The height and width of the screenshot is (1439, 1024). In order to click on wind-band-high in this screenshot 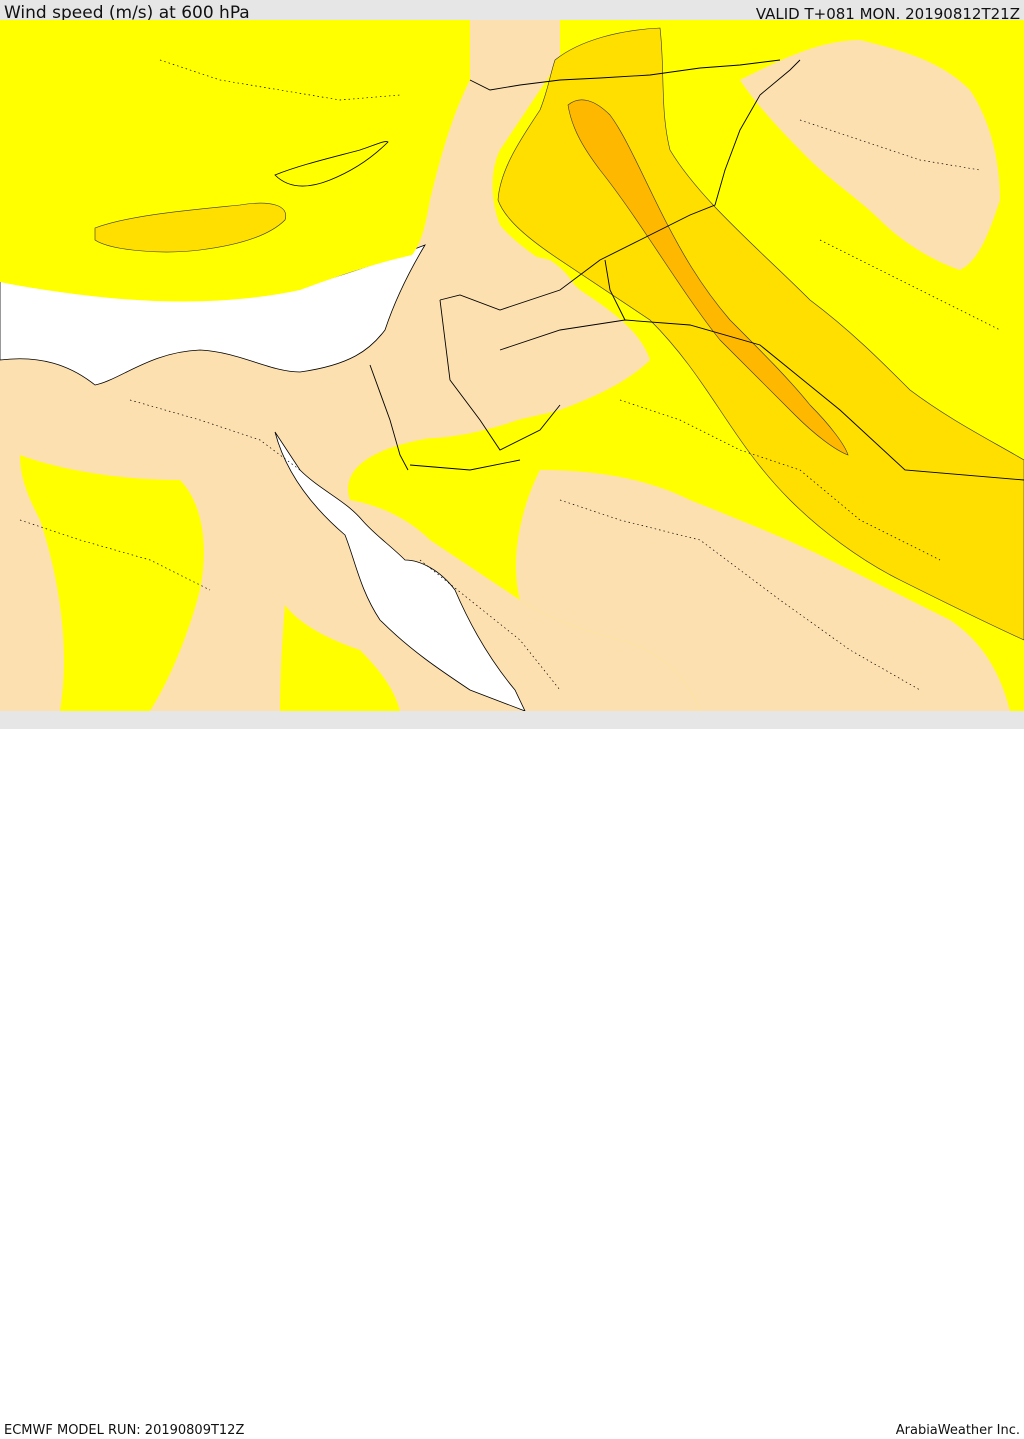, I will do `click(708, 277)`.